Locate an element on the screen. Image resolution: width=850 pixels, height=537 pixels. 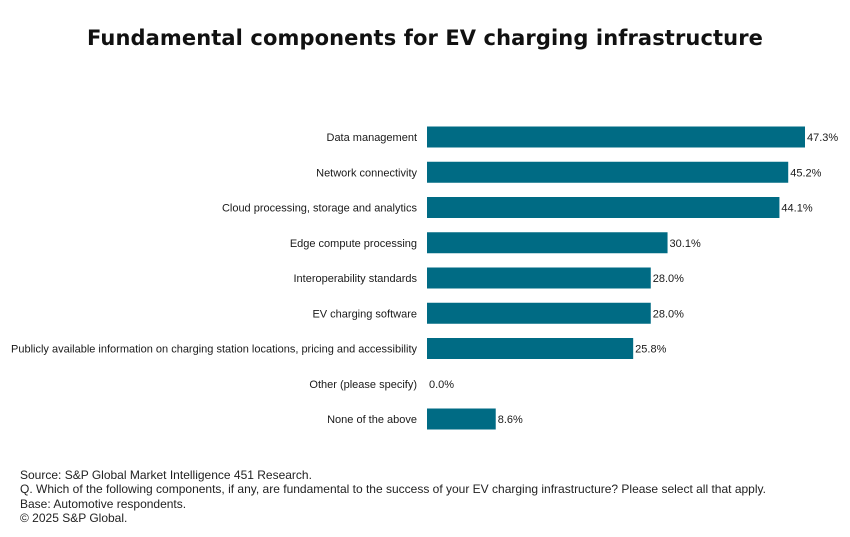
category-label: Other (please specify) is located at coordinates (363, 385).